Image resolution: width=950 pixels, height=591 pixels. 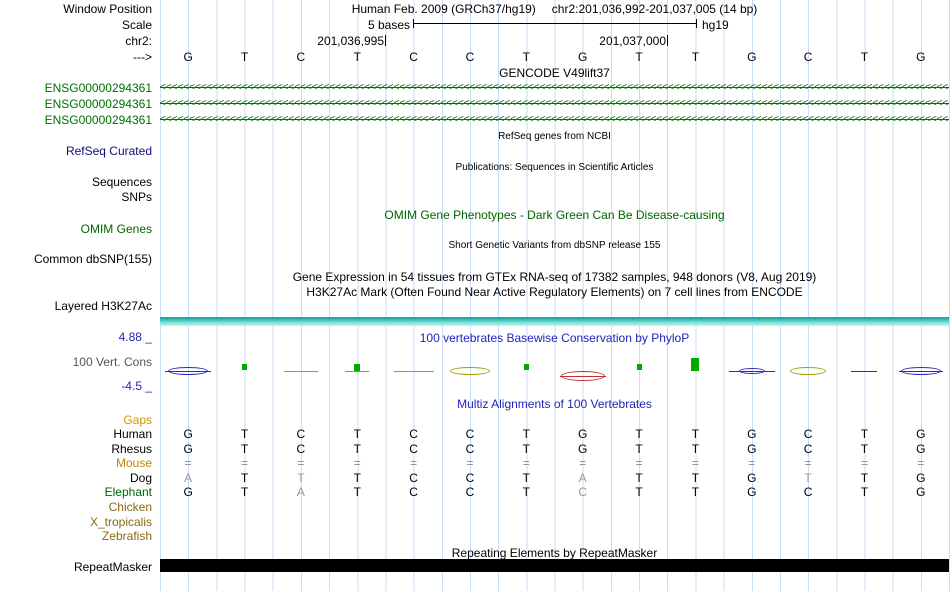 What do you see at coordinates (136, 386) in the screenshot?
I see `conservation-min-value: -4.5 _` at bounding box center [136, 386].